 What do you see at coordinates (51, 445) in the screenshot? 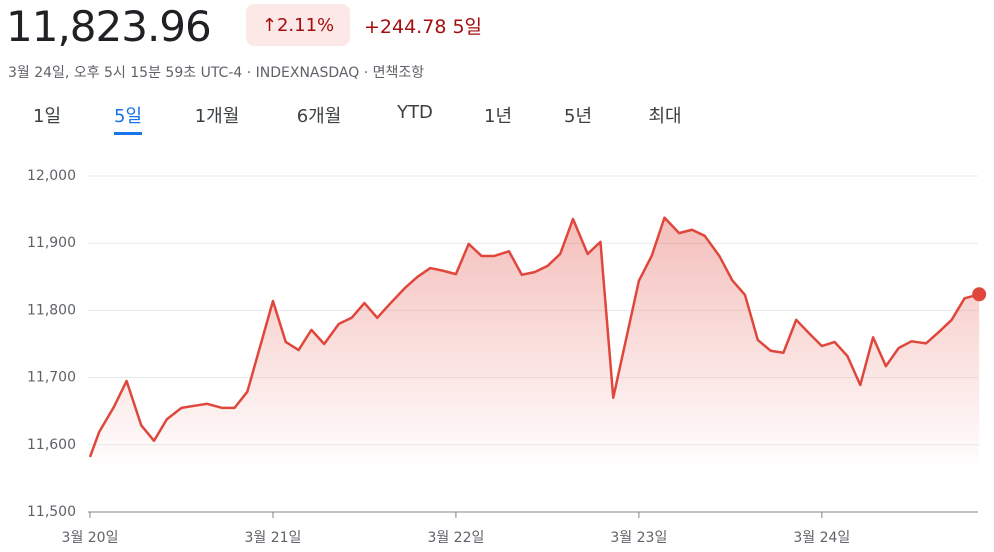
I see `y-tick-label: 11,600` at bounding box center [51, 445].